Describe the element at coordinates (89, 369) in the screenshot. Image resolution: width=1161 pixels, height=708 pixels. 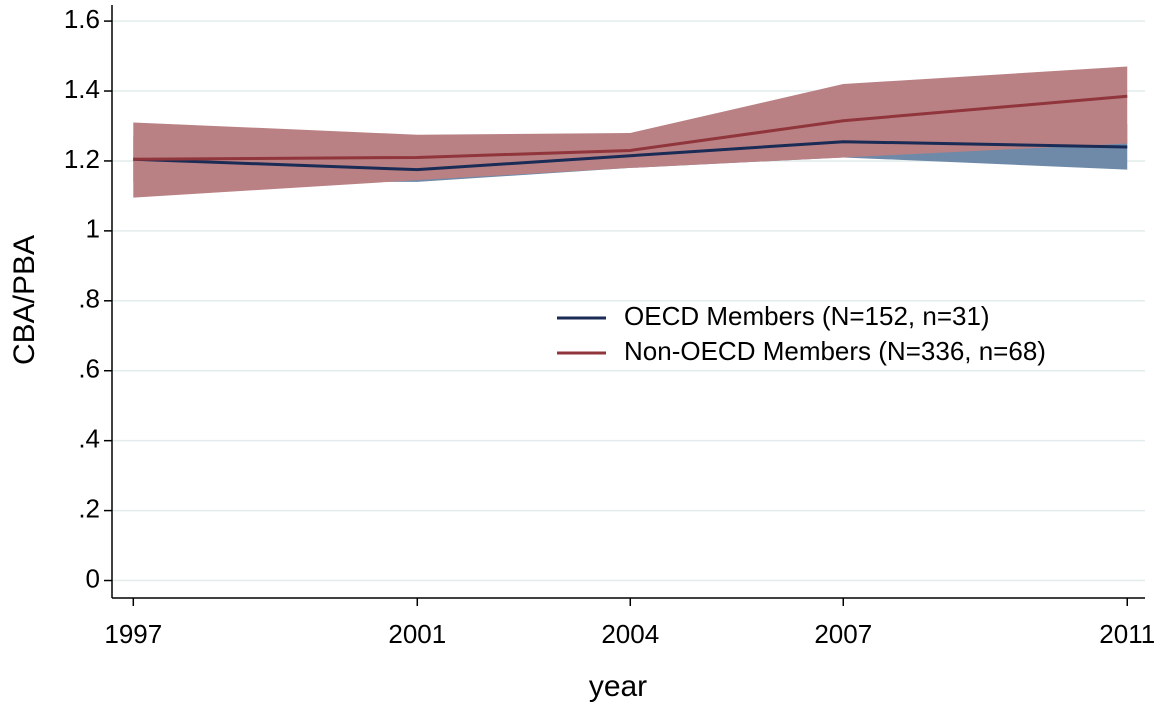
I see `y-tick-label: .6` at that location.